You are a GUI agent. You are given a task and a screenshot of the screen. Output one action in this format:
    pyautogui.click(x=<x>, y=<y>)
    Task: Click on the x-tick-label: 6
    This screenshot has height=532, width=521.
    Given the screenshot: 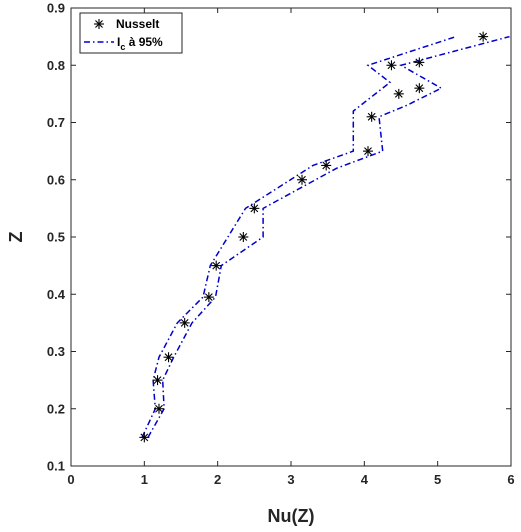 What is the action you would take?
    pyautogui.click(x=510, y=479)
    